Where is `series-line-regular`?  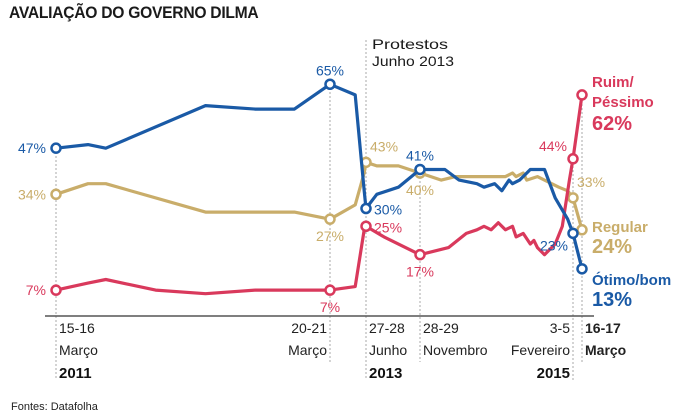
series-line-regular is located at coordinates (319, 195).